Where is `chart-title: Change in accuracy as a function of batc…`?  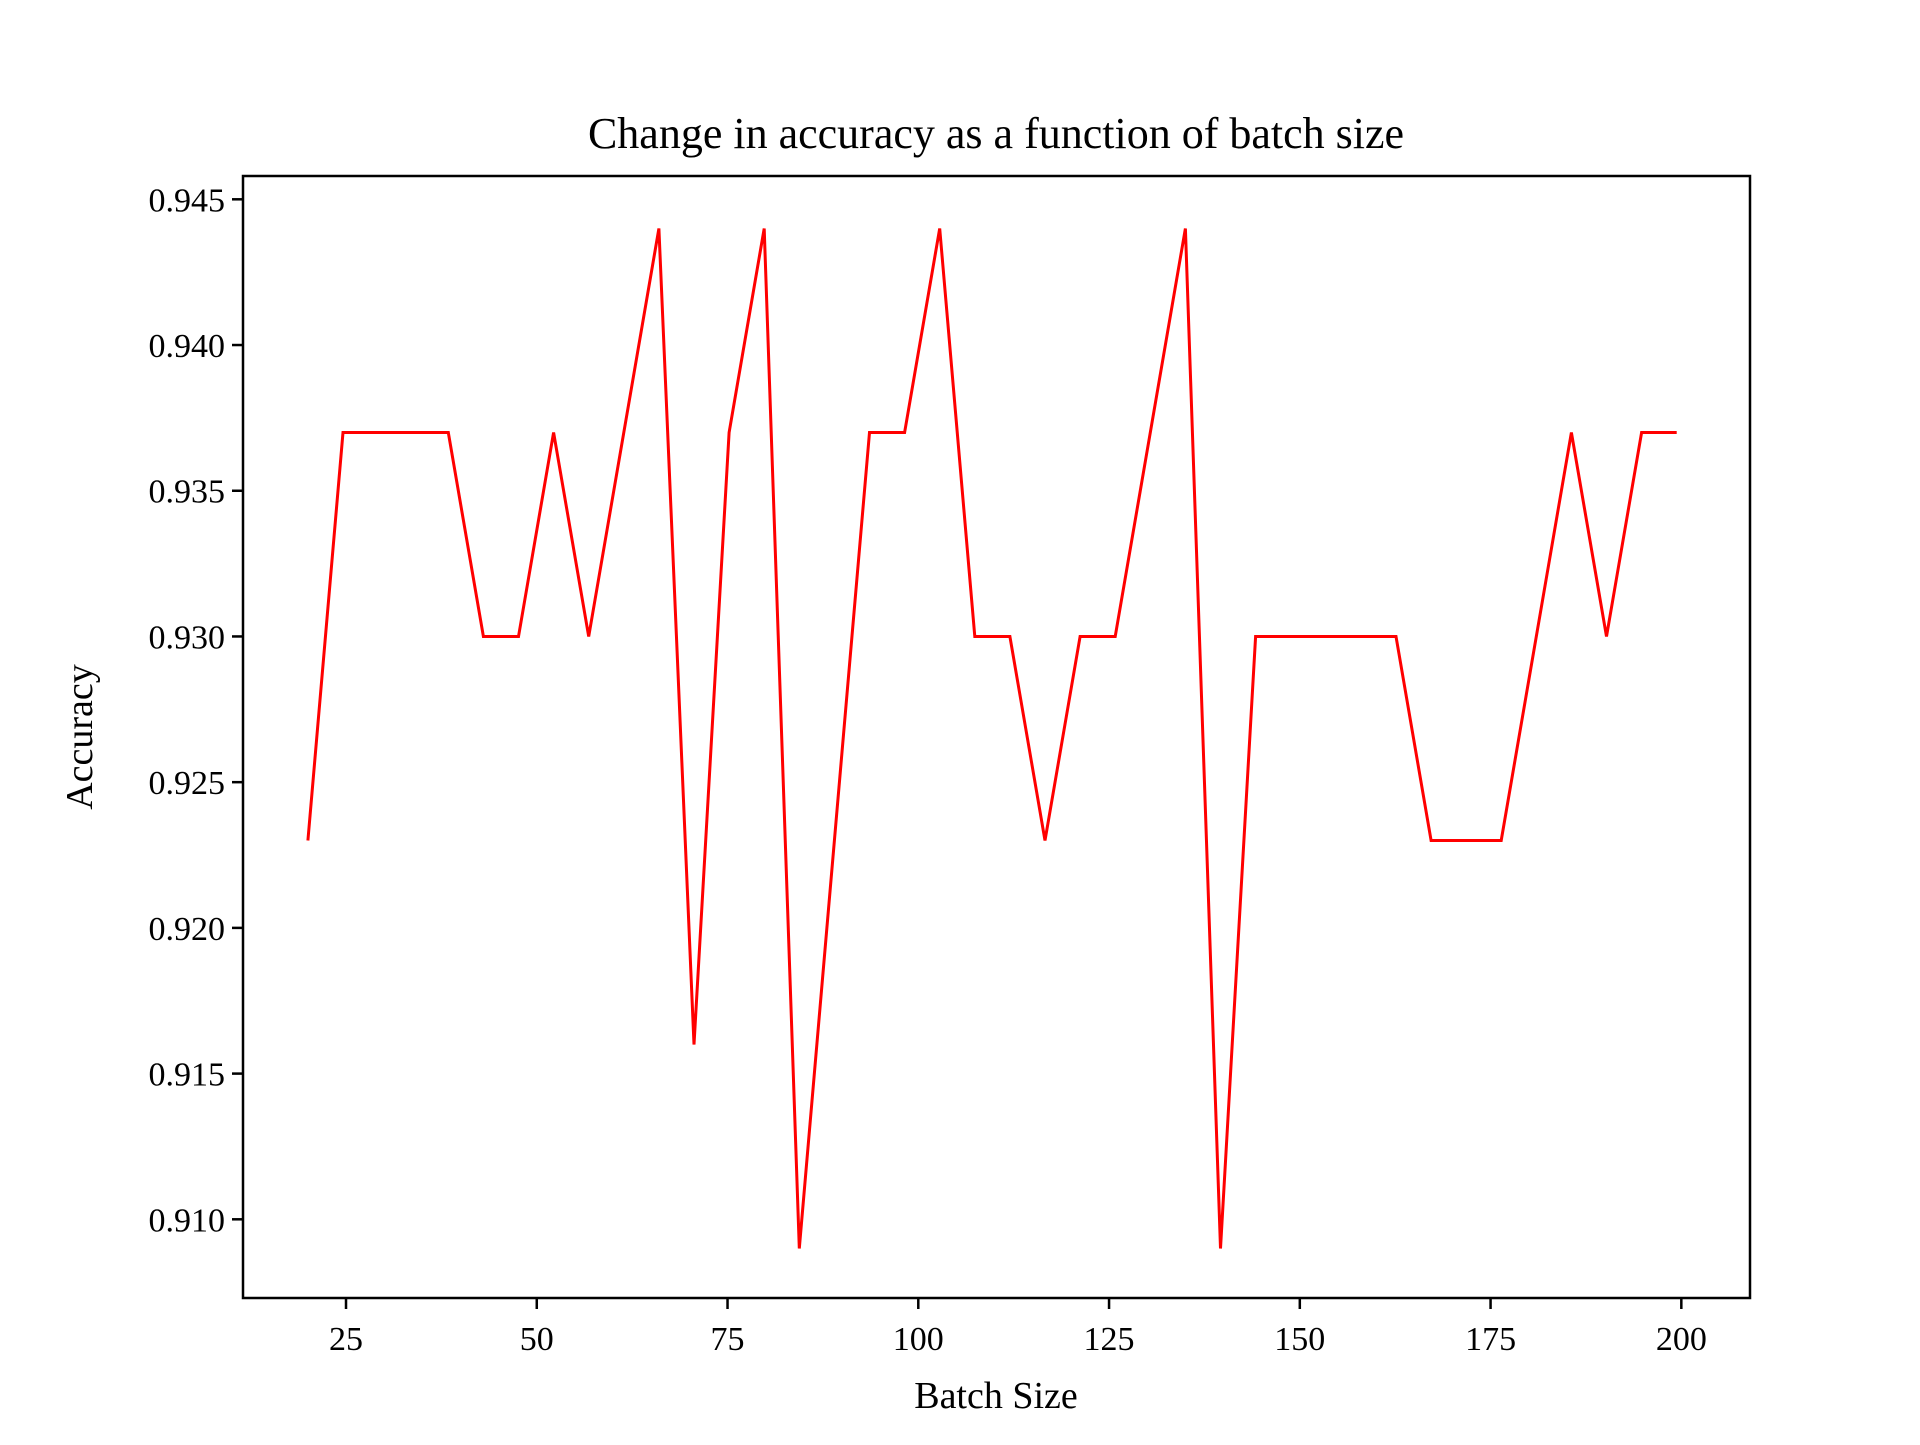 chart-title: Change in accuracy as a function of batc… is located at coordinates (996, 133).